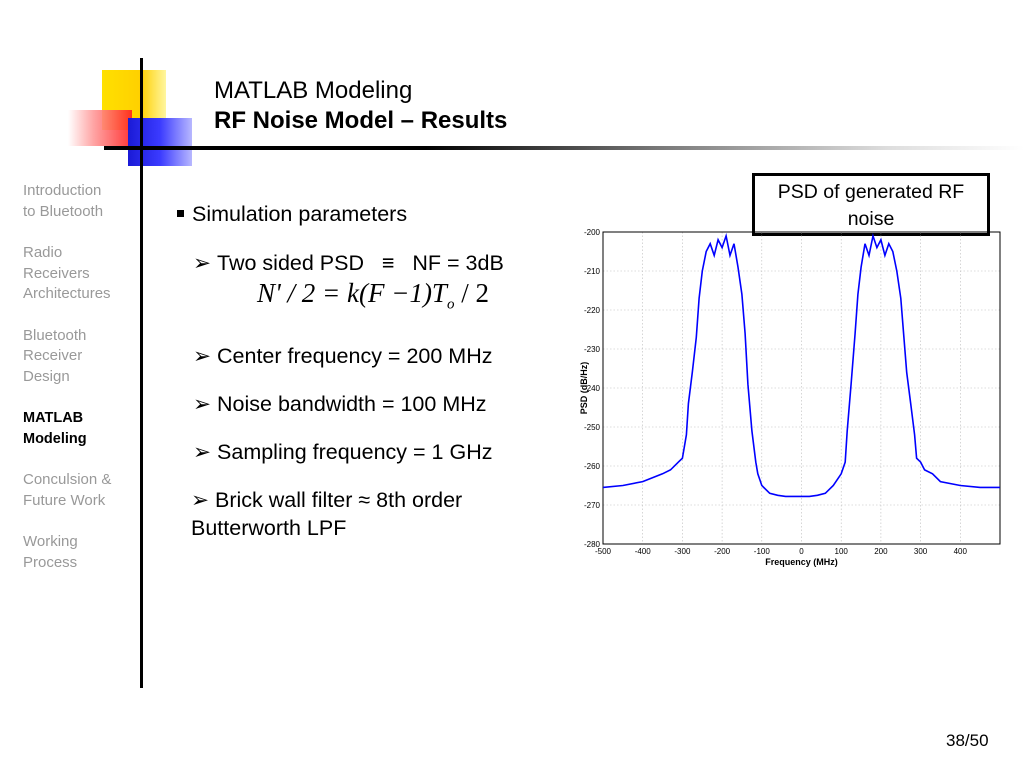 The image size is (1024, 768). I want to click on chart-callout-box: PSD of generated RF noise, so click(871, 204).